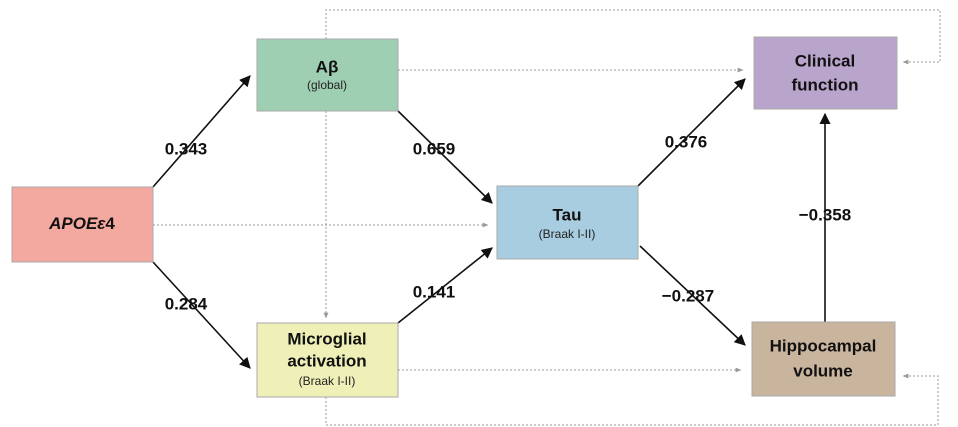 The height and width of the screenshot is (427, 958). What do you see at coordinates (825, 214) in the screenshot?
I see `edge-label: −0.358` at bounding box center [825, 214].